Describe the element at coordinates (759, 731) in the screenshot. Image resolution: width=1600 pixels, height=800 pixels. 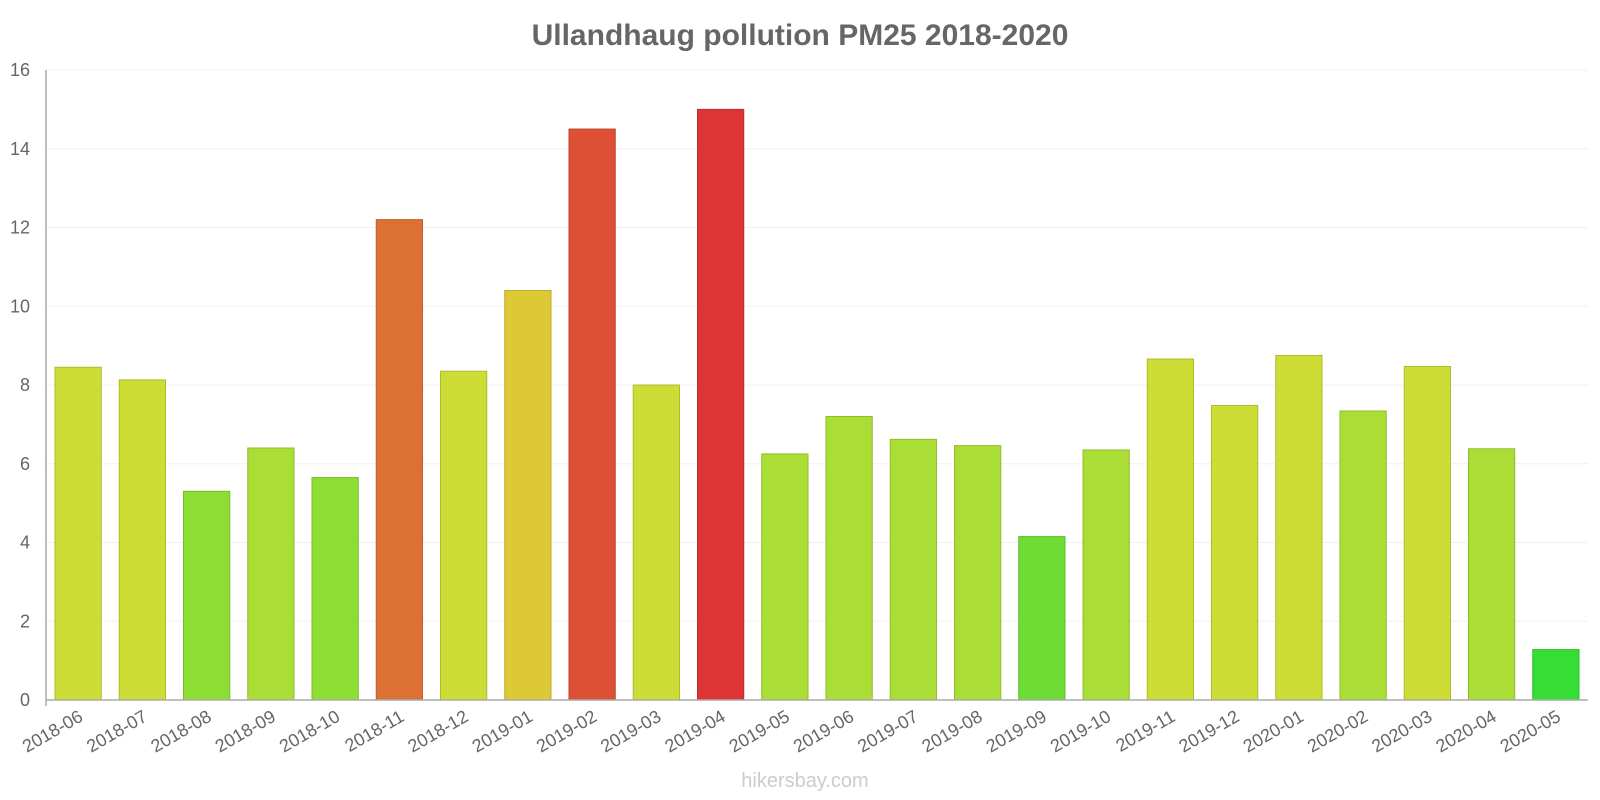
I see `x-tick-label: 2019-05` at that location.